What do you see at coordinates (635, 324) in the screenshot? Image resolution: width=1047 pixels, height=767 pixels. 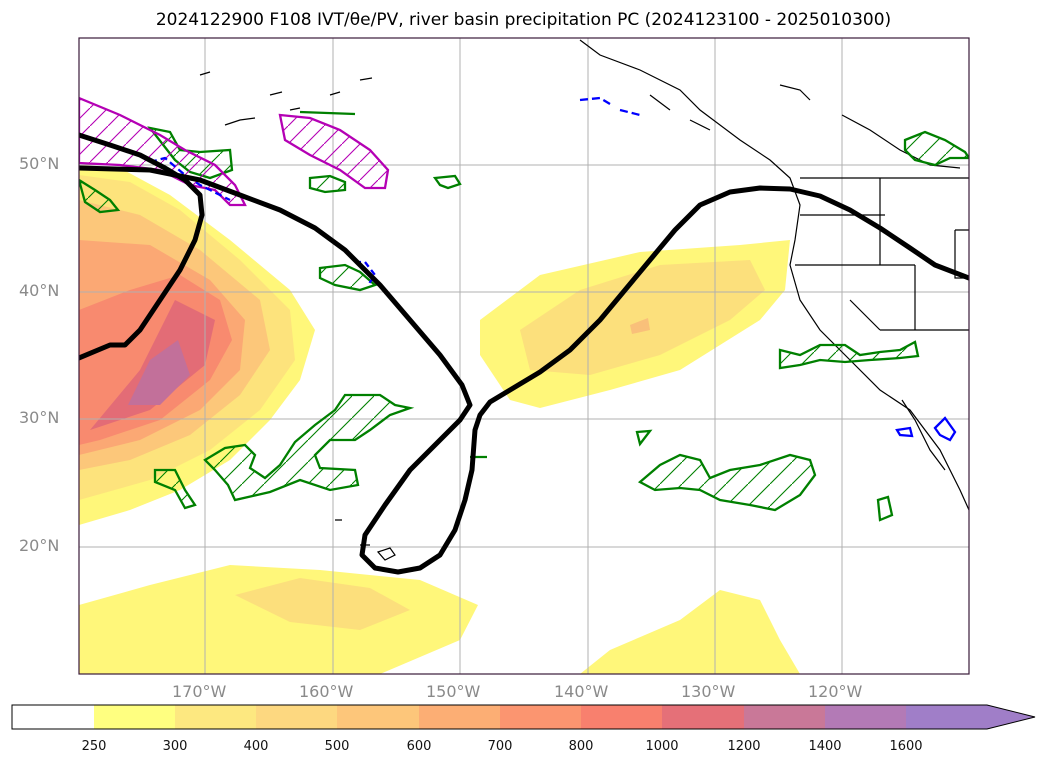 I see `ivt-shading-central` at bounding box center [635, 324].